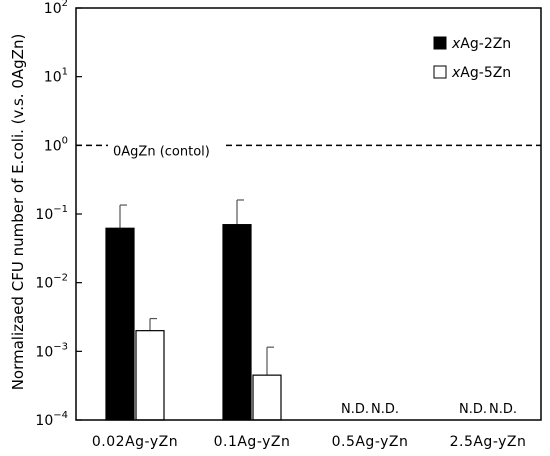 The image size is (550, 456). What do you see at coordinates (472, 58) in the screenshot?
I see `legend: xAg-2Zn xAg-5Zn` at bounding box center [472, 58].